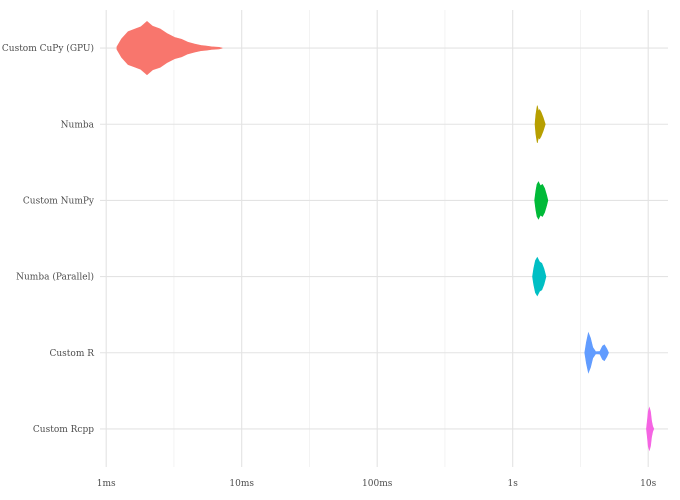 This screenshot has height=500, width=680. What do you see at coordinates (63, 430) in the screenshot?
I see `category-label: Custom Rcpp` at bounding box center [63, 430].